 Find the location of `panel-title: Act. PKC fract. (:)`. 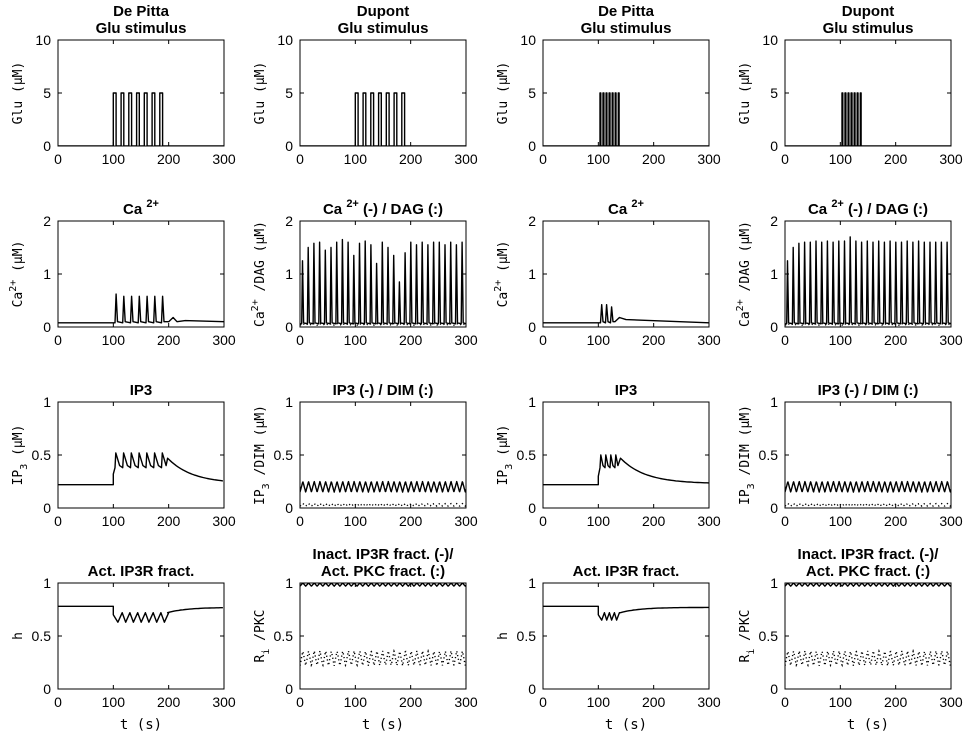

panel-title: Act. PKC fract. (:) is located at coordinates (868, 571).